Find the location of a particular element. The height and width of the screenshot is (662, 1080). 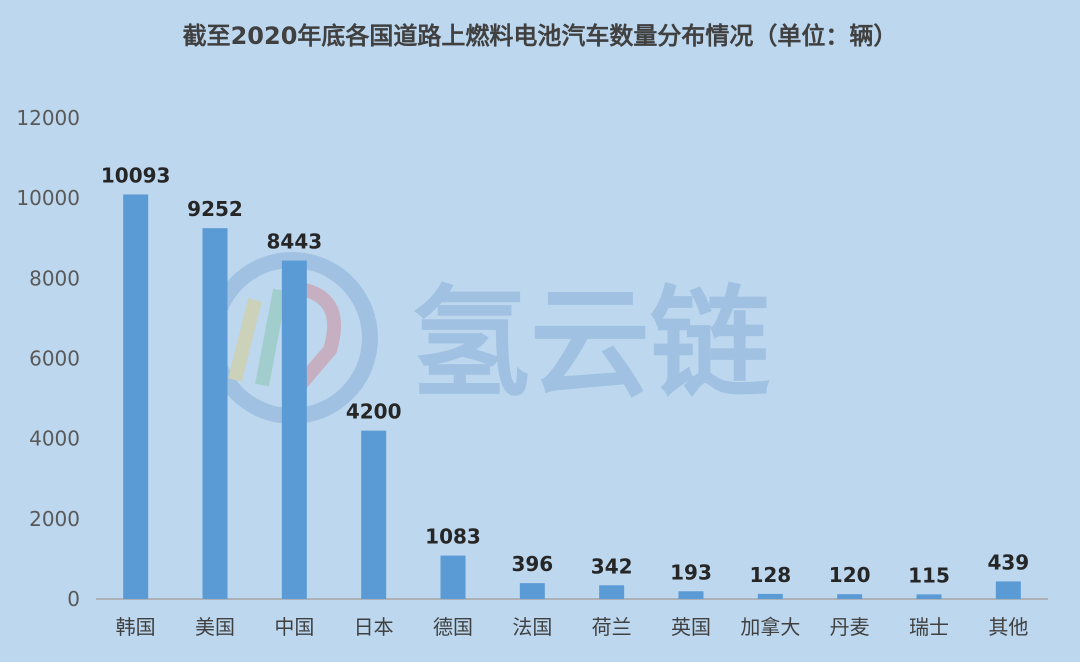

data-label: 10093 is located at coordinates (136, 175).